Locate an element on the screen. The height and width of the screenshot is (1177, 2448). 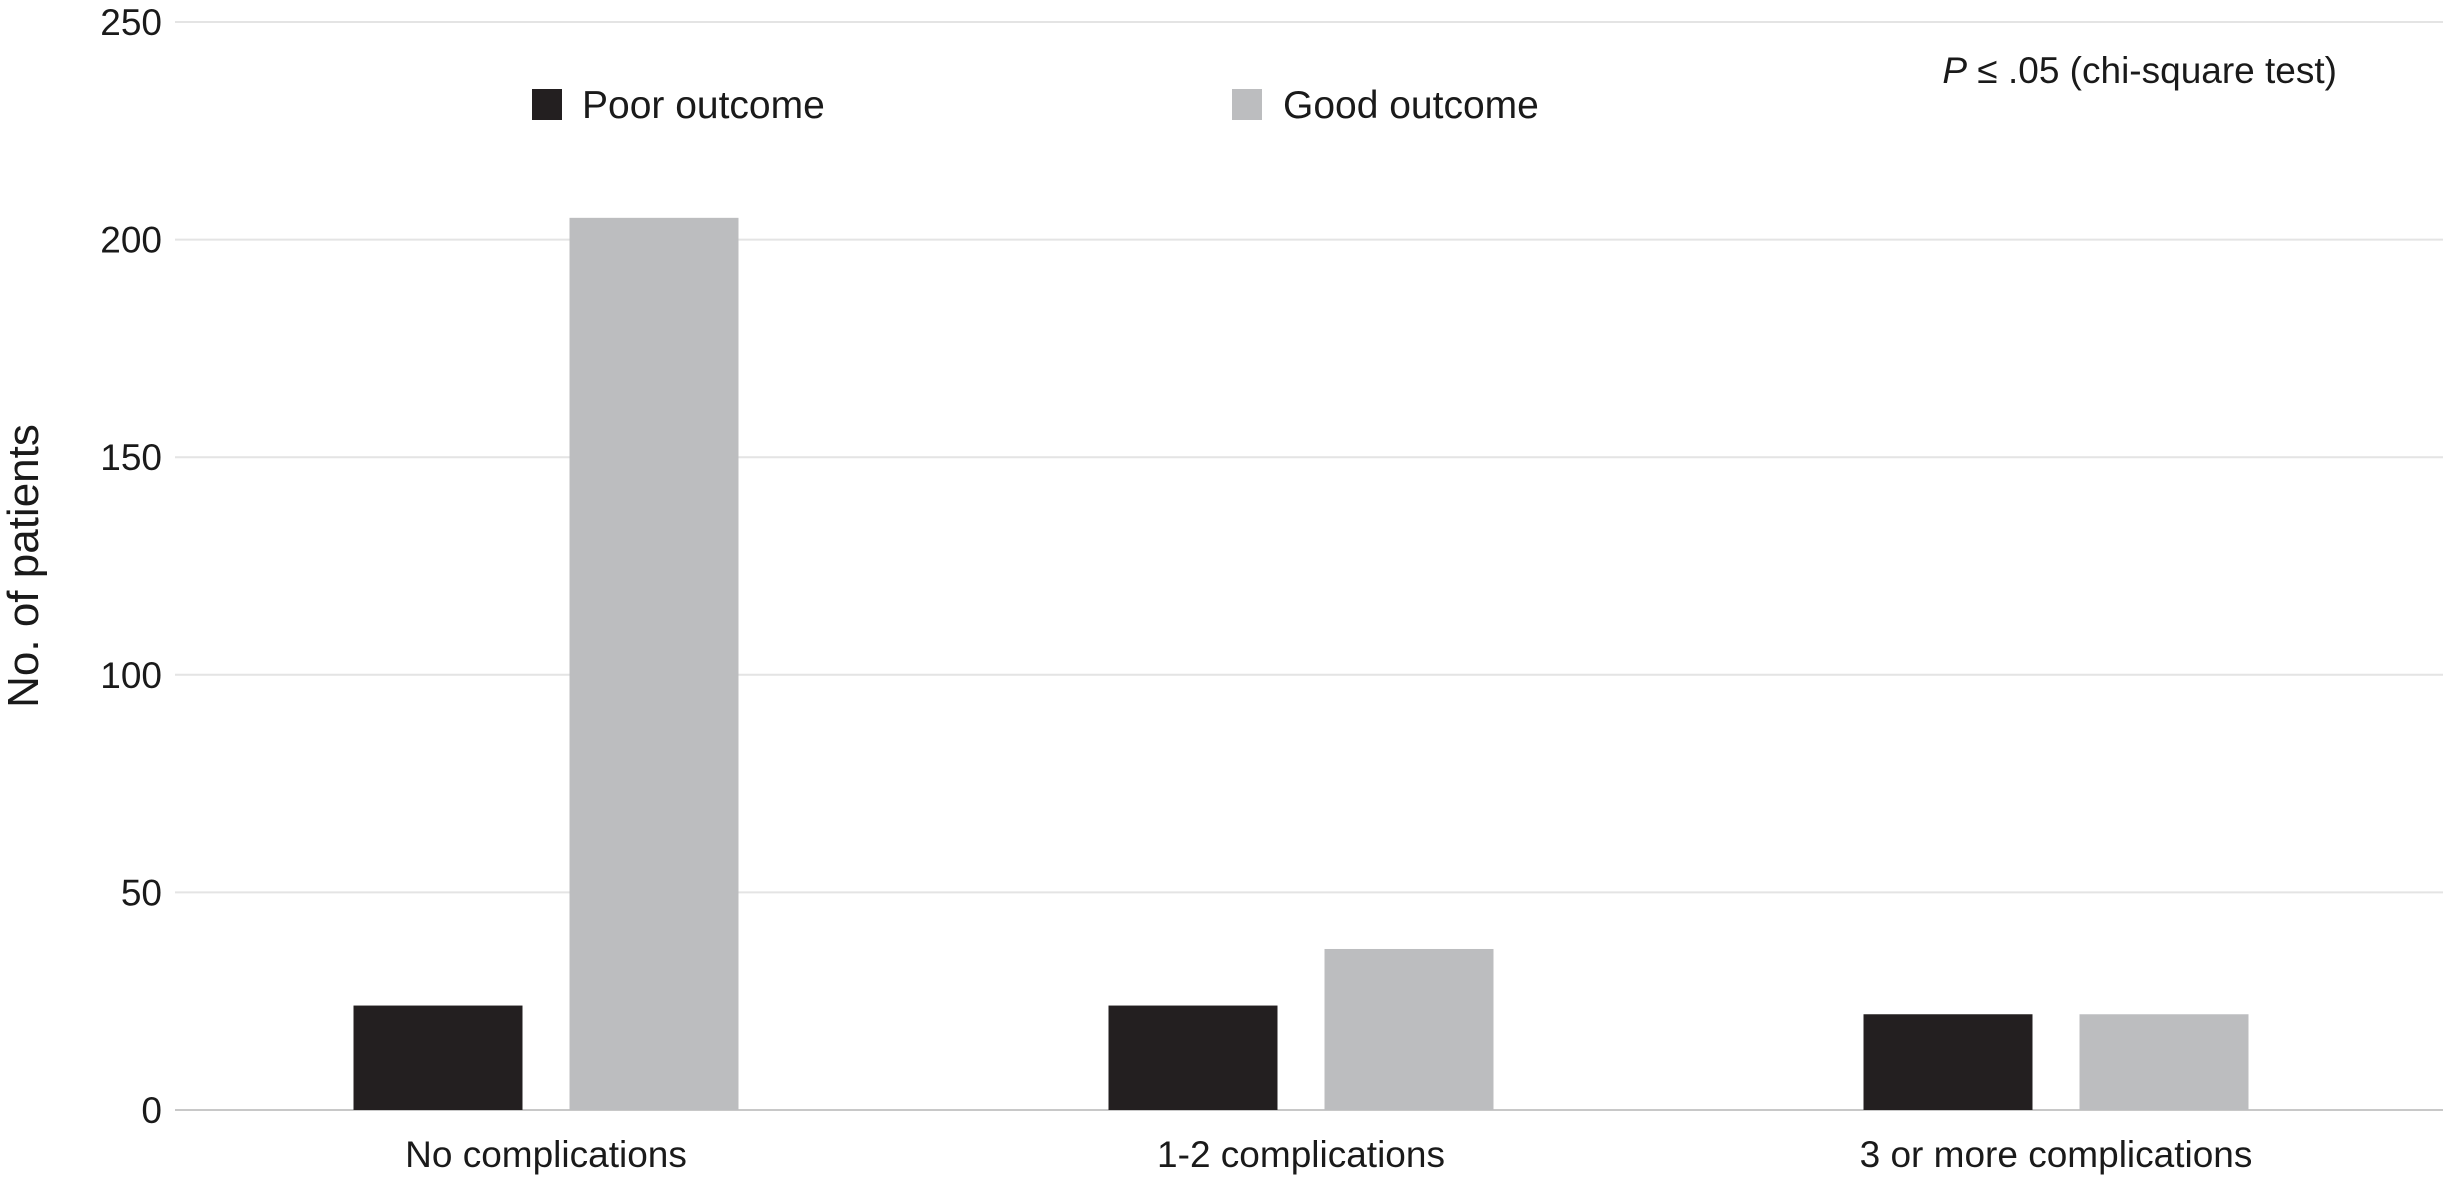
y-axis-ticks: 0 50 100 150 200 250 is located at coordinates (131, 566).